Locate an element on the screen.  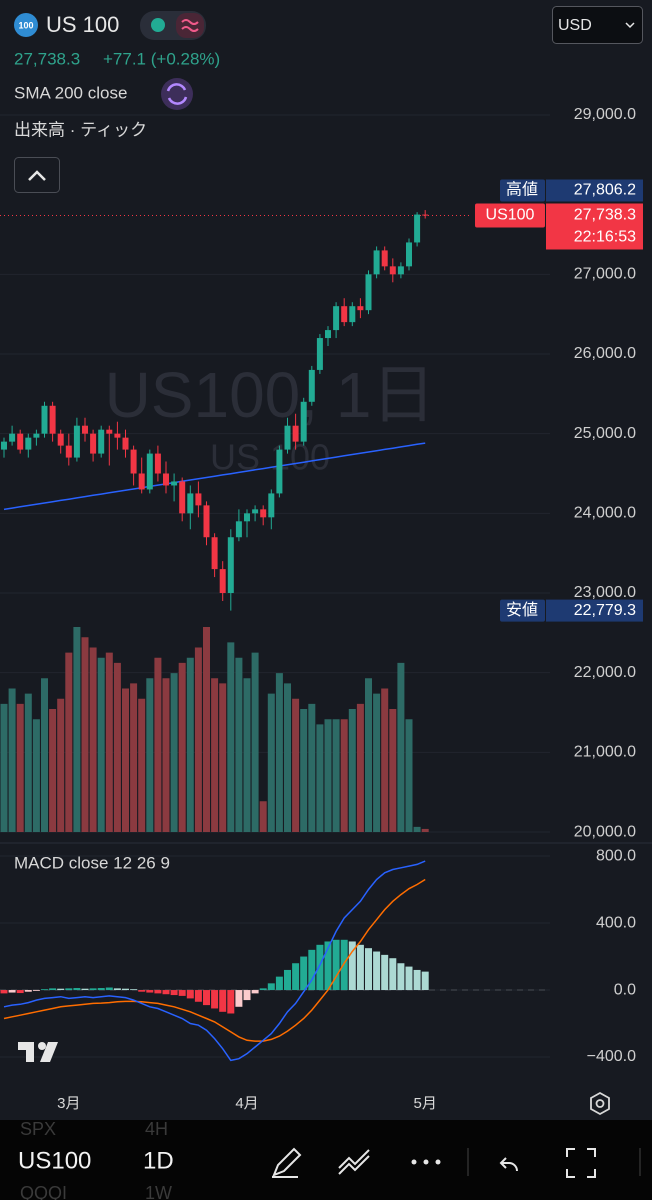
badge-label: 安値 is located at coordinates (522, 610).